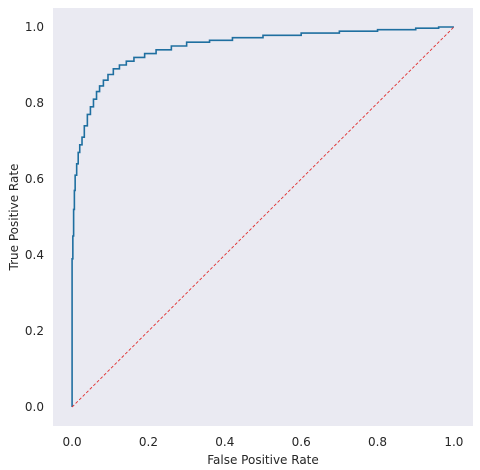  I want to click on x-tick-label: 0.2, so click(148, 442).